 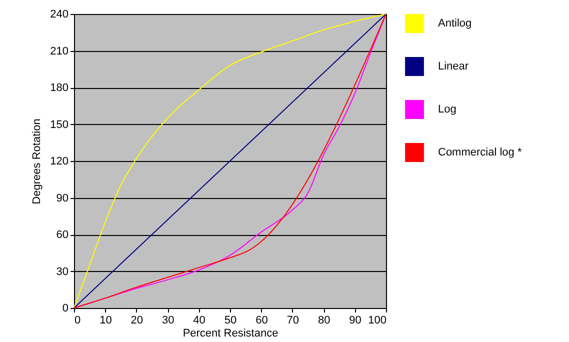 What do you see at coordinates (262, 320) in the screenshot?
I see `x-tick-label: 60` at bounding box center [262, 320].